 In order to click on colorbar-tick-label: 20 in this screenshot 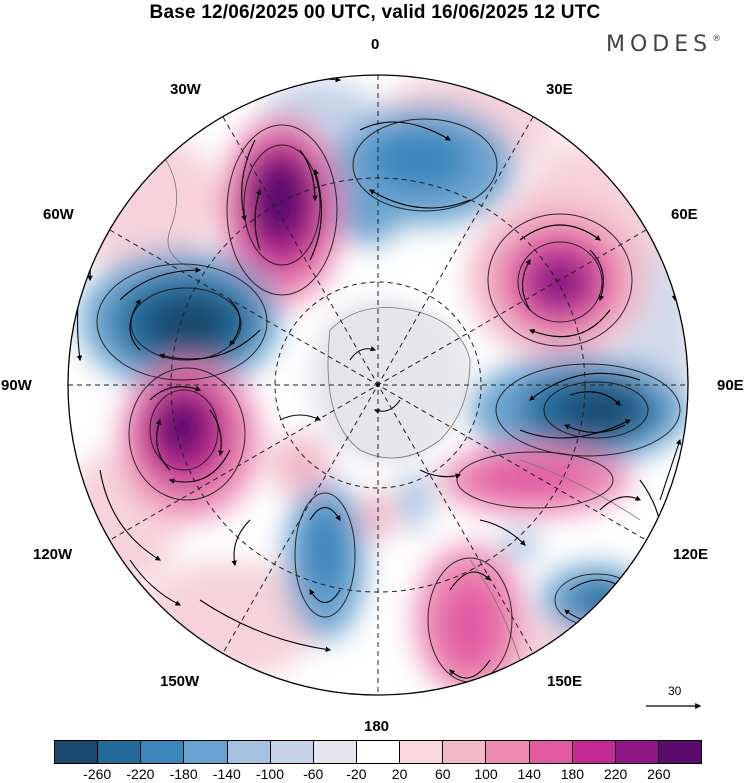, I will do `click(399, 774)`.